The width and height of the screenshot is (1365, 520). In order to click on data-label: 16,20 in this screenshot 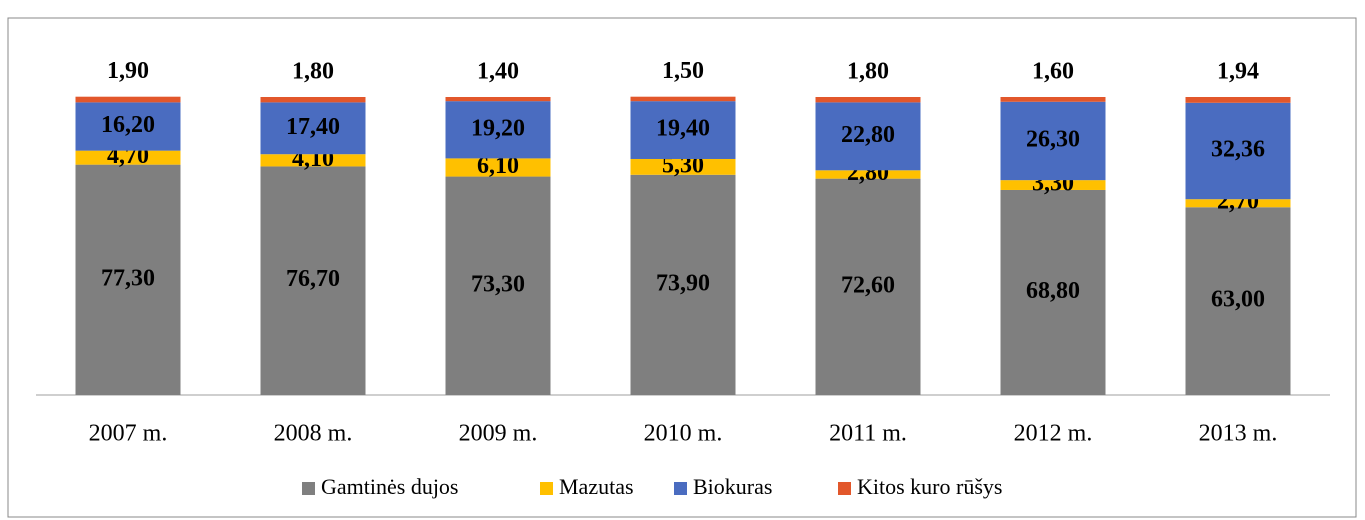, I will do `click(128, 125)`.